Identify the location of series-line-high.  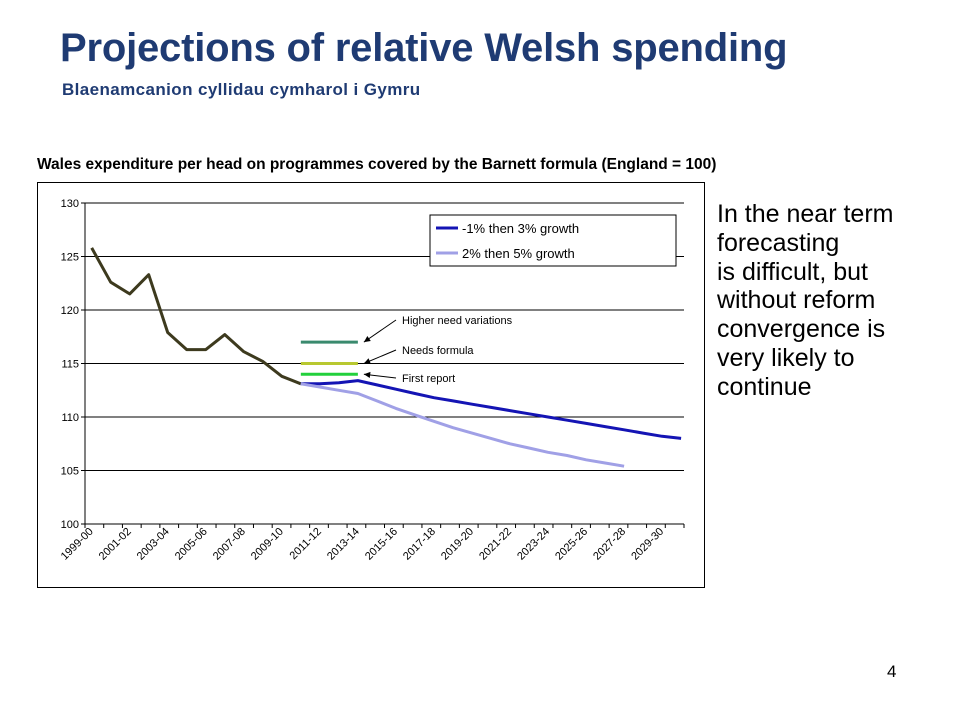
(462, 425).